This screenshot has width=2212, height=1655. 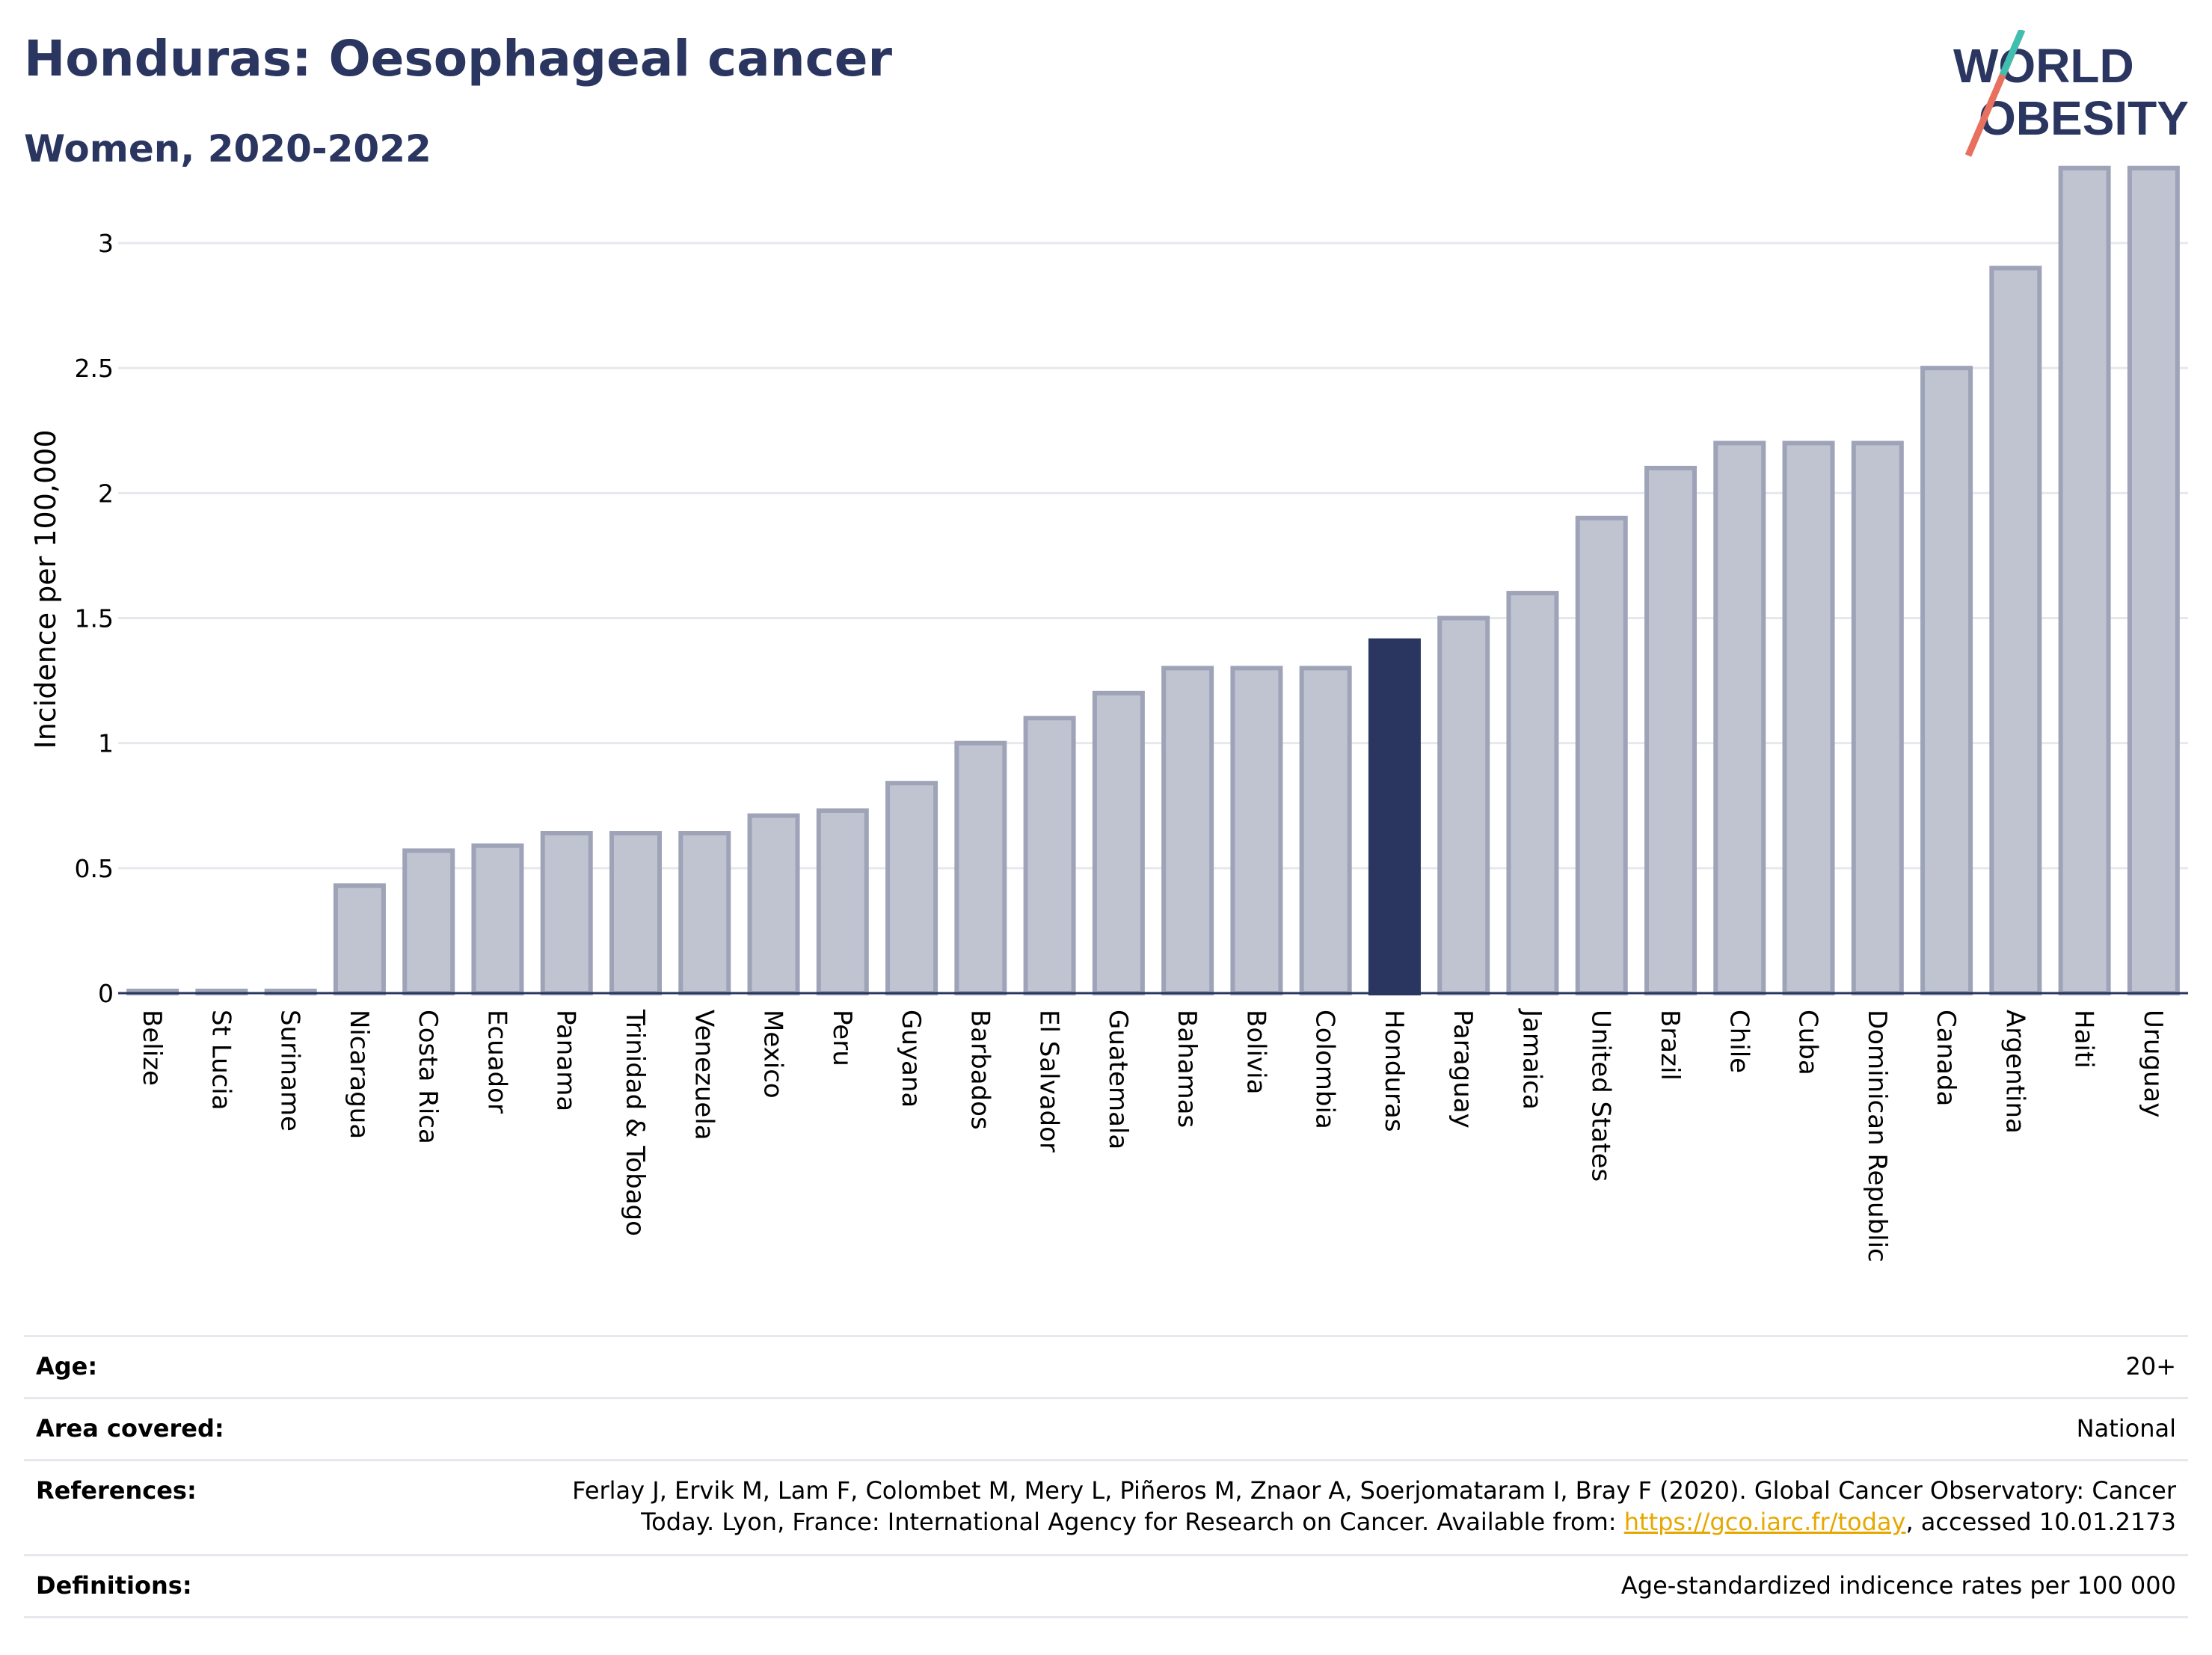 What do you see at coordinates (2084, 118) in the screenshot?
I see `svg-text: OBESITY` at bounding box center [2084, 118].